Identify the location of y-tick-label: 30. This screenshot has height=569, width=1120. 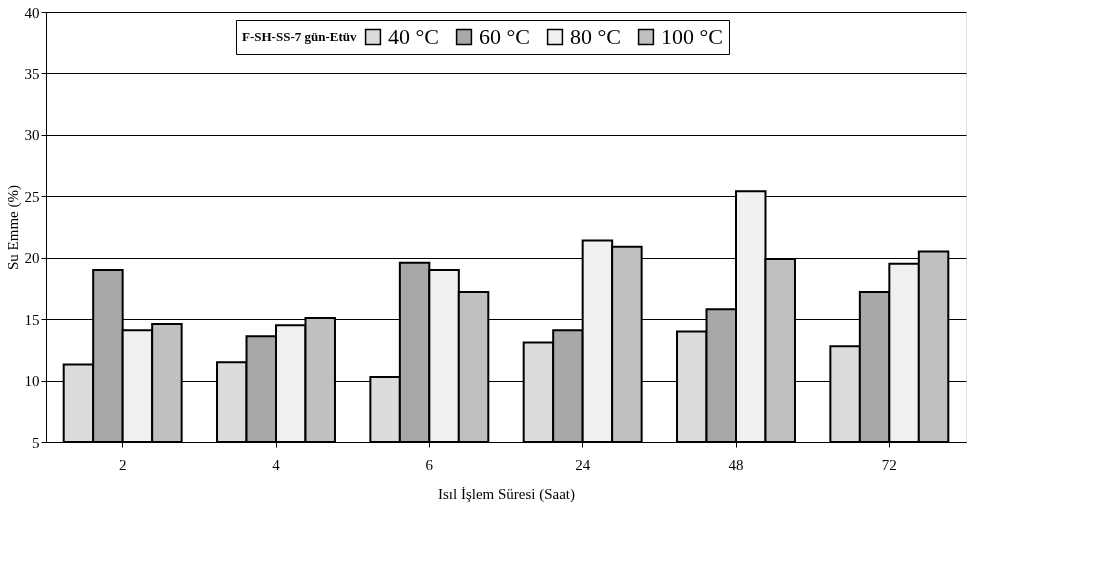
(32, 135).